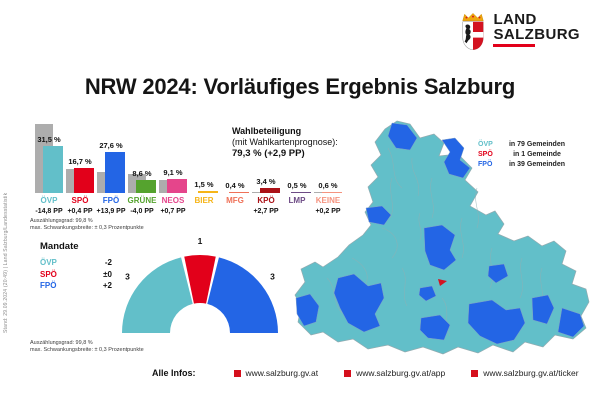 This screenshot has width=600, height=400. I want to click on bar-change-label: +0,7 PP, so click(173, 211).